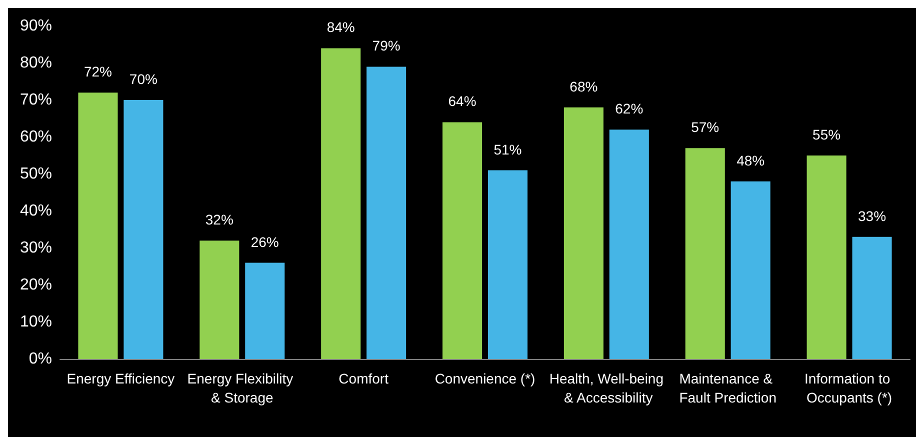 This screenshot has height=445, width=924. I want to click on x-tick-label: Maintenance & Fault Prediction, so click(728, 388).